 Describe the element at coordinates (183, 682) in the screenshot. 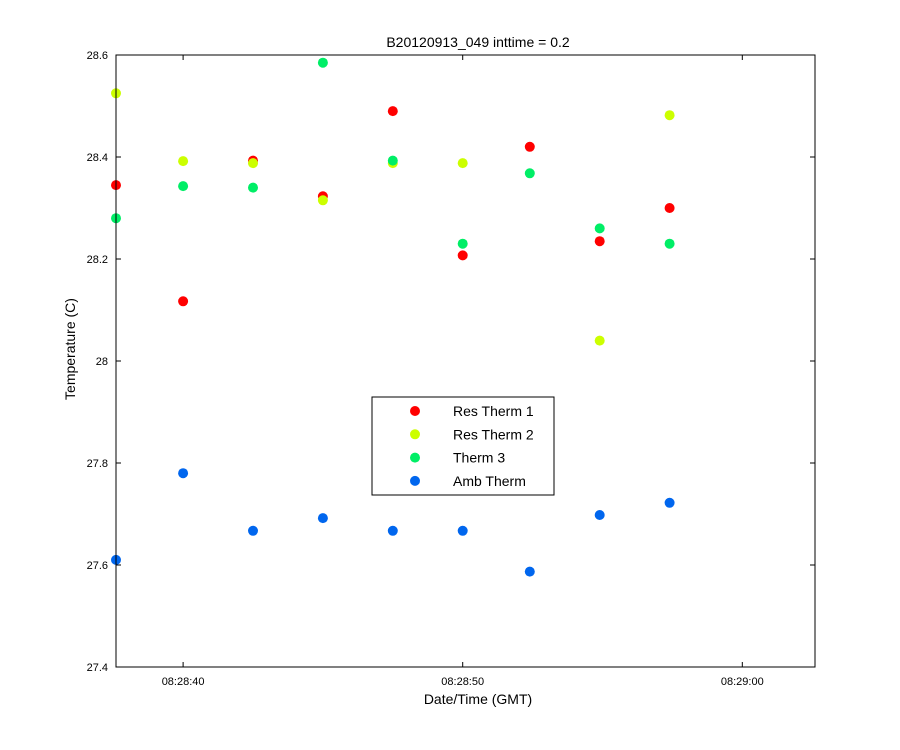

I see `x-tick-label: 08:28:40` at that location.